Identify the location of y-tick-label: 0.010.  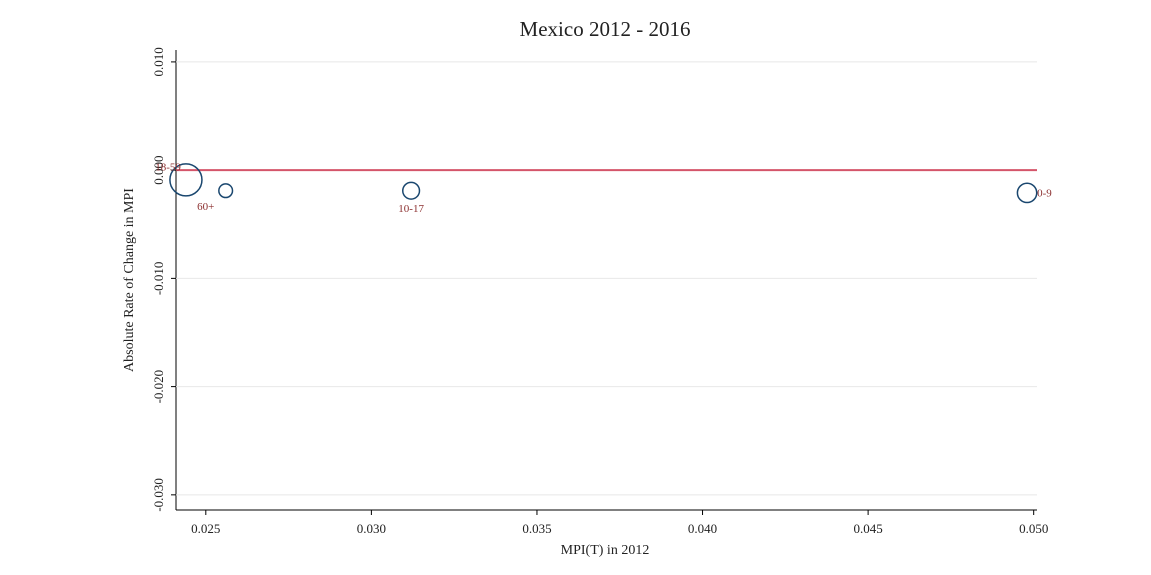
(158, 61).